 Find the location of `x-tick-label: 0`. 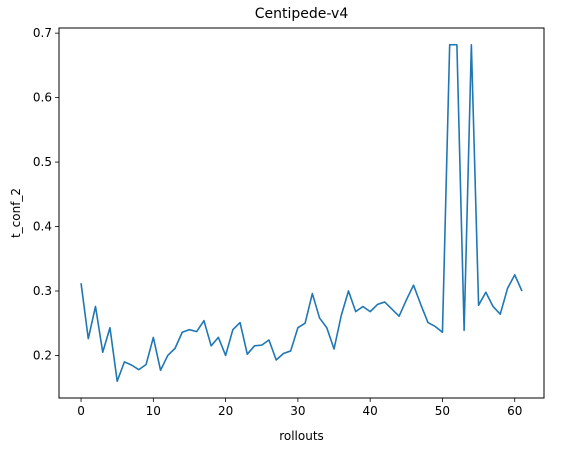

x-tick-label: 0 is located at coordinates (81, 411).